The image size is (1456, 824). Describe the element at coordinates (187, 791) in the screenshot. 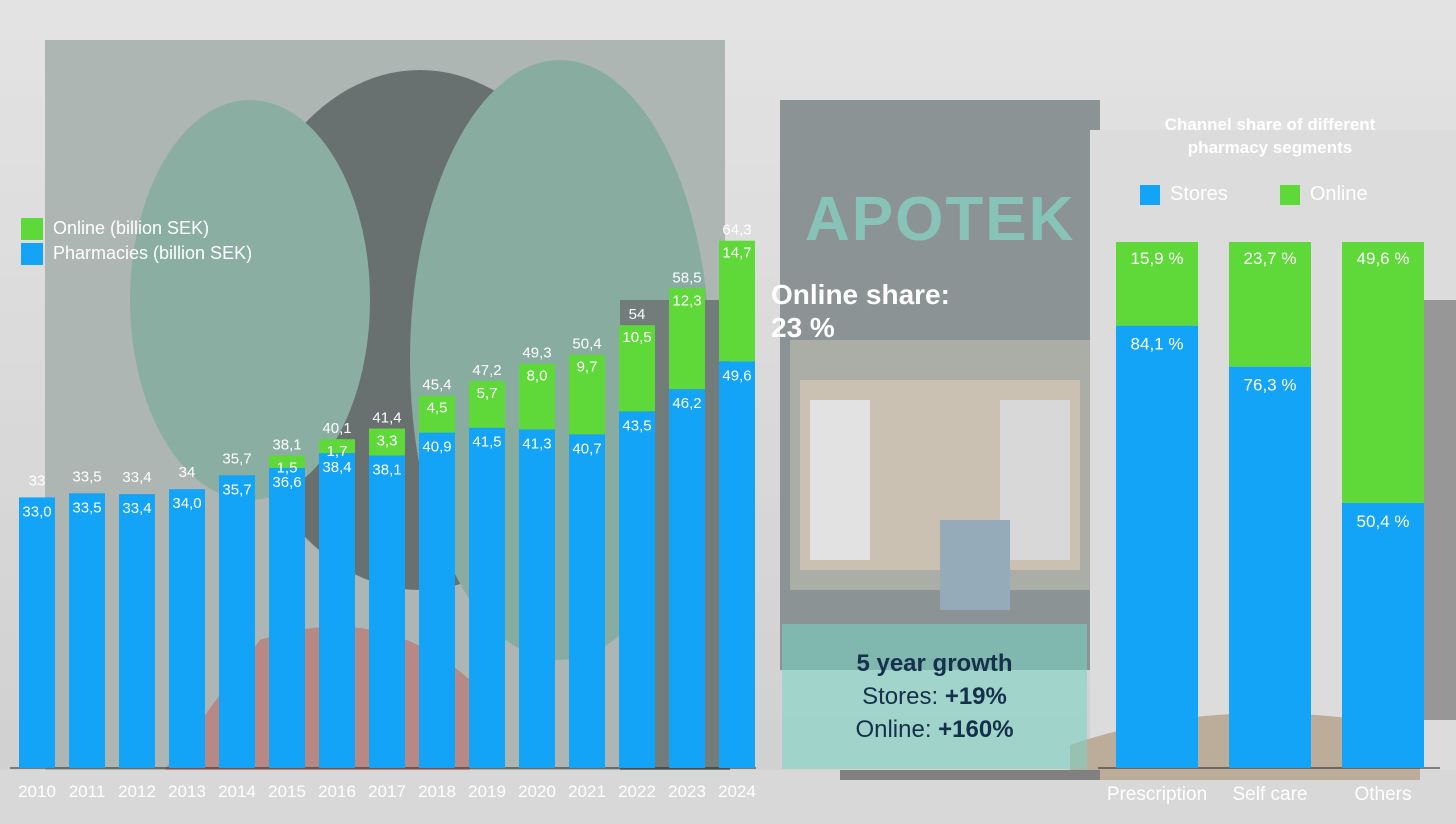

I see `year-tick-label-2013: 2013` at that location.